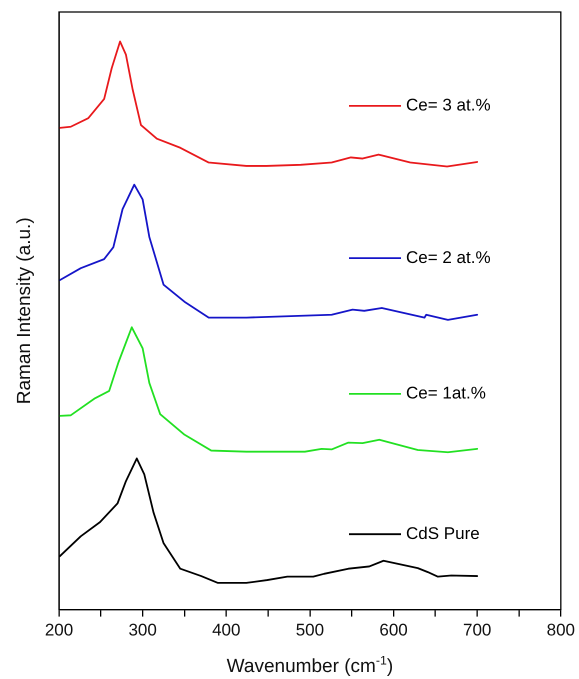 This screenshot has height=679, width=579. Describe the element at coordinates (561, 630) in the screenshot. I see `x-tick-label: 800` at that location.